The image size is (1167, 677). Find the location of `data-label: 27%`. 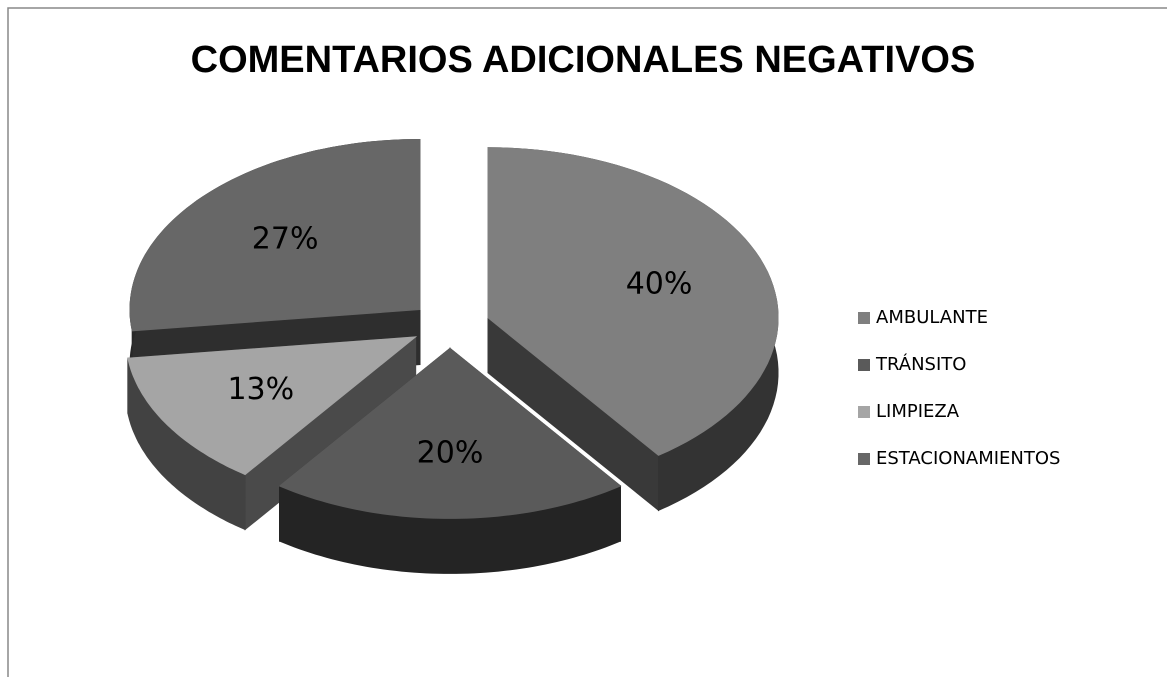

data-label: 27% is located at coordinates (285, 238).